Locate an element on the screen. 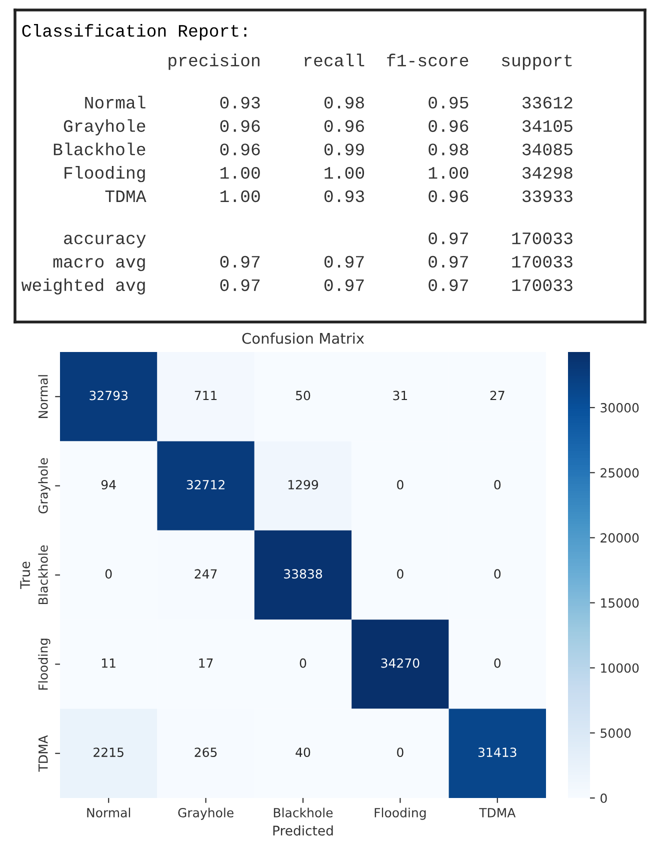 The height and width of the screenshot is (849, 660). color-bar-label: 0 is located at coordinates (603, 798).